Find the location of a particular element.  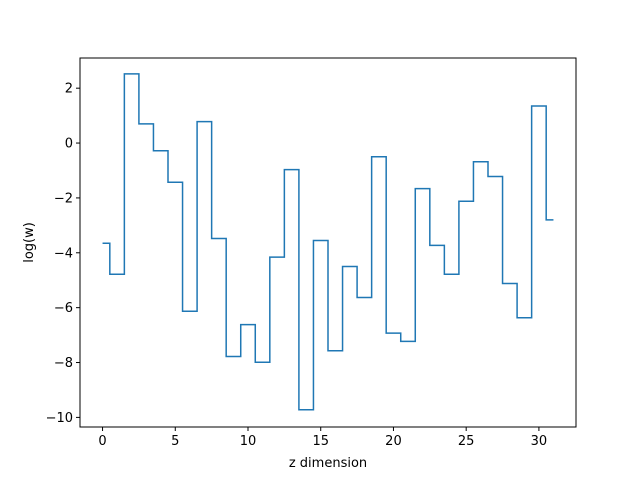

x-tick-label: 30 is located at coordinates (539, 441).